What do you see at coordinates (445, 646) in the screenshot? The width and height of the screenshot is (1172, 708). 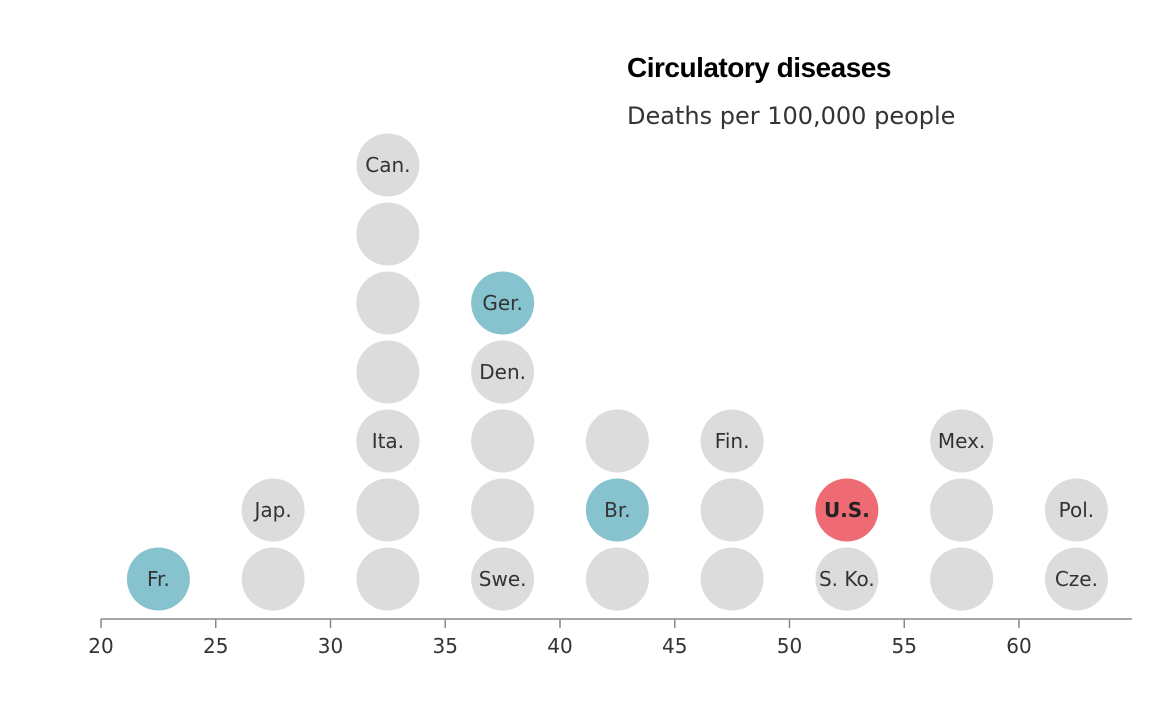 I see `x-tick-label: 35` at bounding box center [445, 646].